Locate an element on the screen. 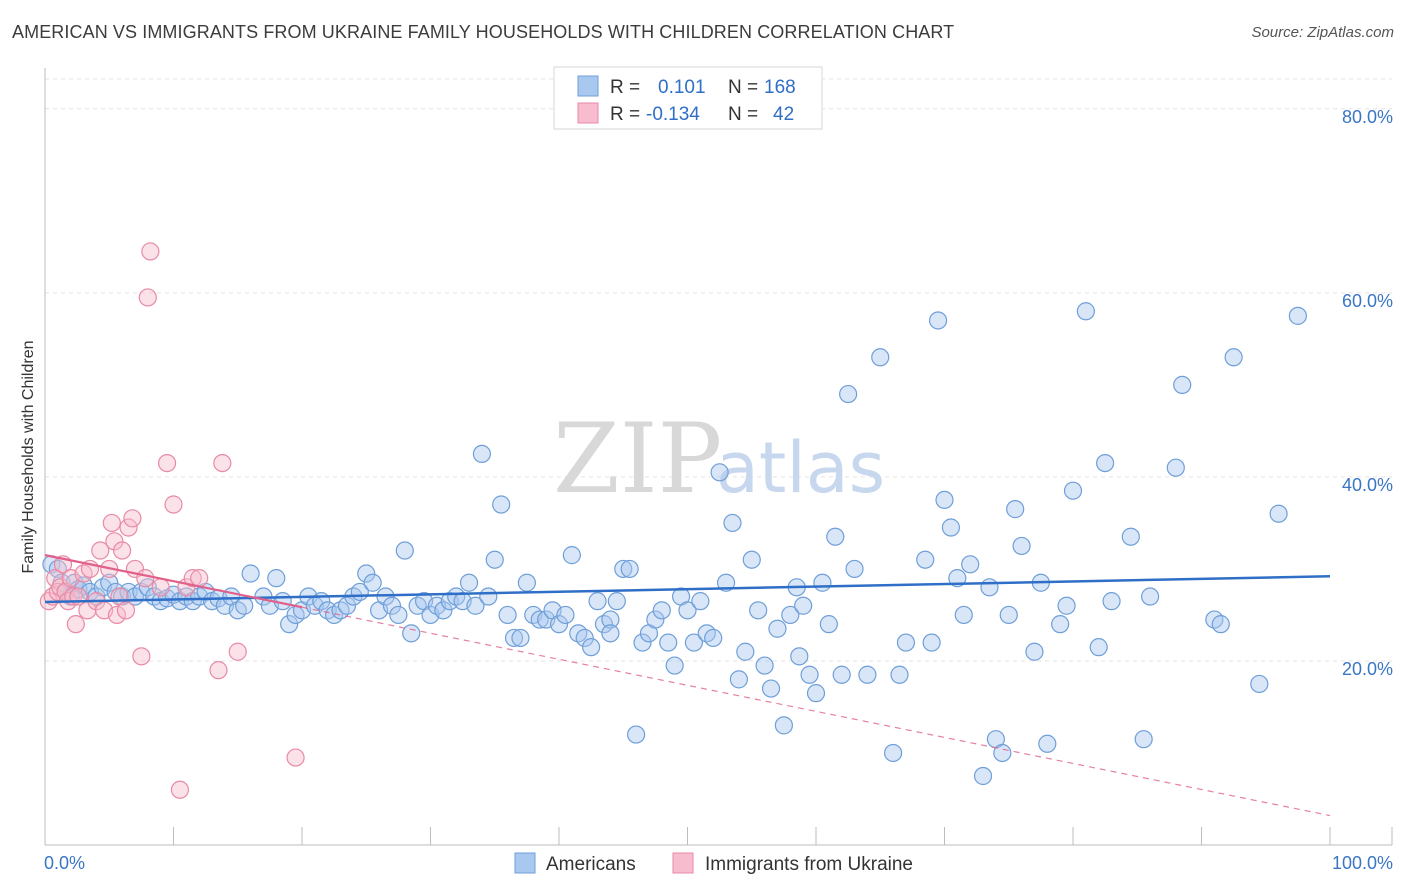 The image size is (1406, 892). x-tick-label-end: 100.0% is located at coordinates (1362, 863).